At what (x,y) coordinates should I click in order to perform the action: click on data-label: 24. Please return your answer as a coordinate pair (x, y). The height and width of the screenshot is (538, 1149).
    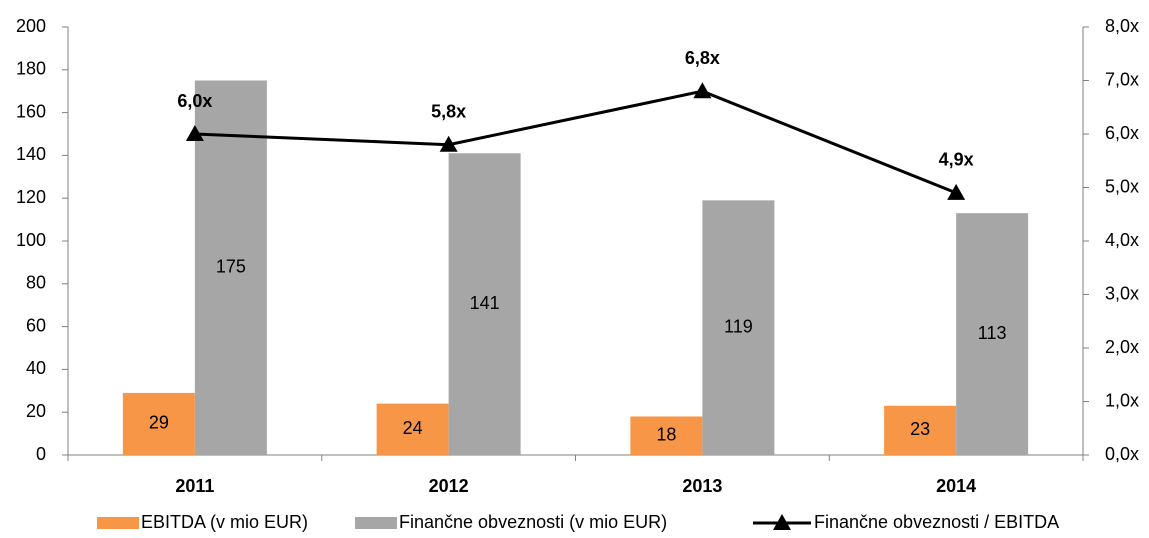
    Looking at the image, I should click on (413, 428).